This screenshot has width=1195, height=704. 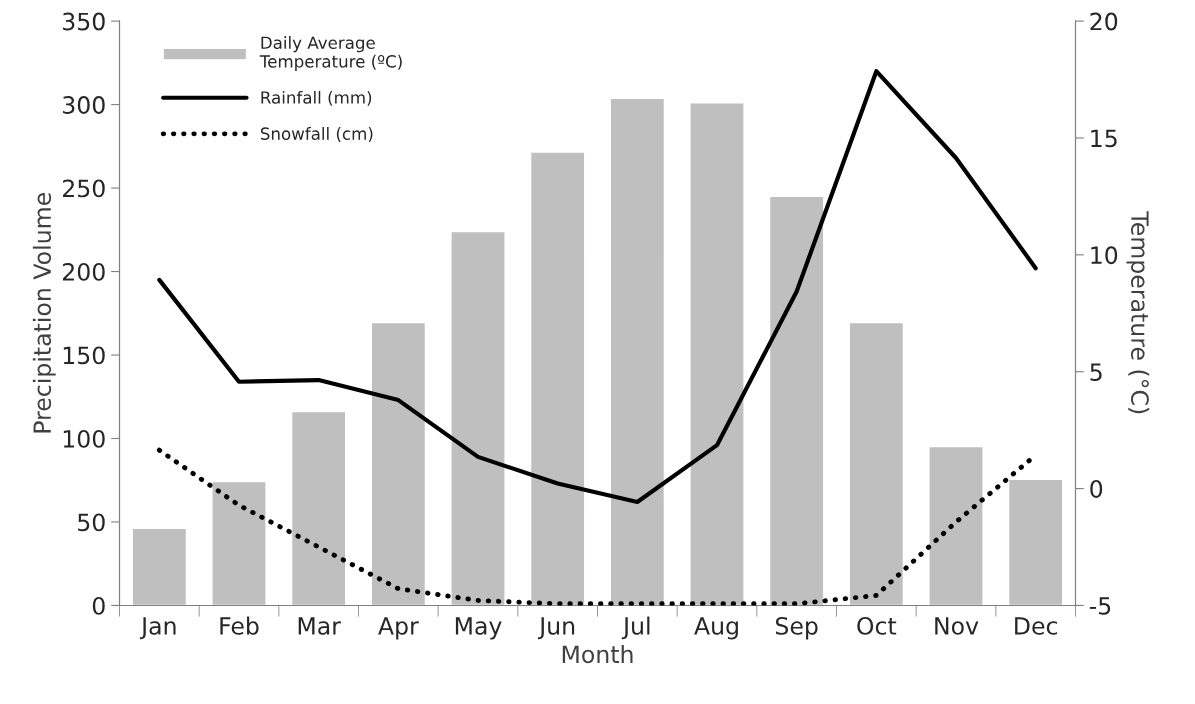 What do you see at coordinates (877, 625) in the screenshot?
I see `x-tick-label: Oct` at bounding box center [877, 625].